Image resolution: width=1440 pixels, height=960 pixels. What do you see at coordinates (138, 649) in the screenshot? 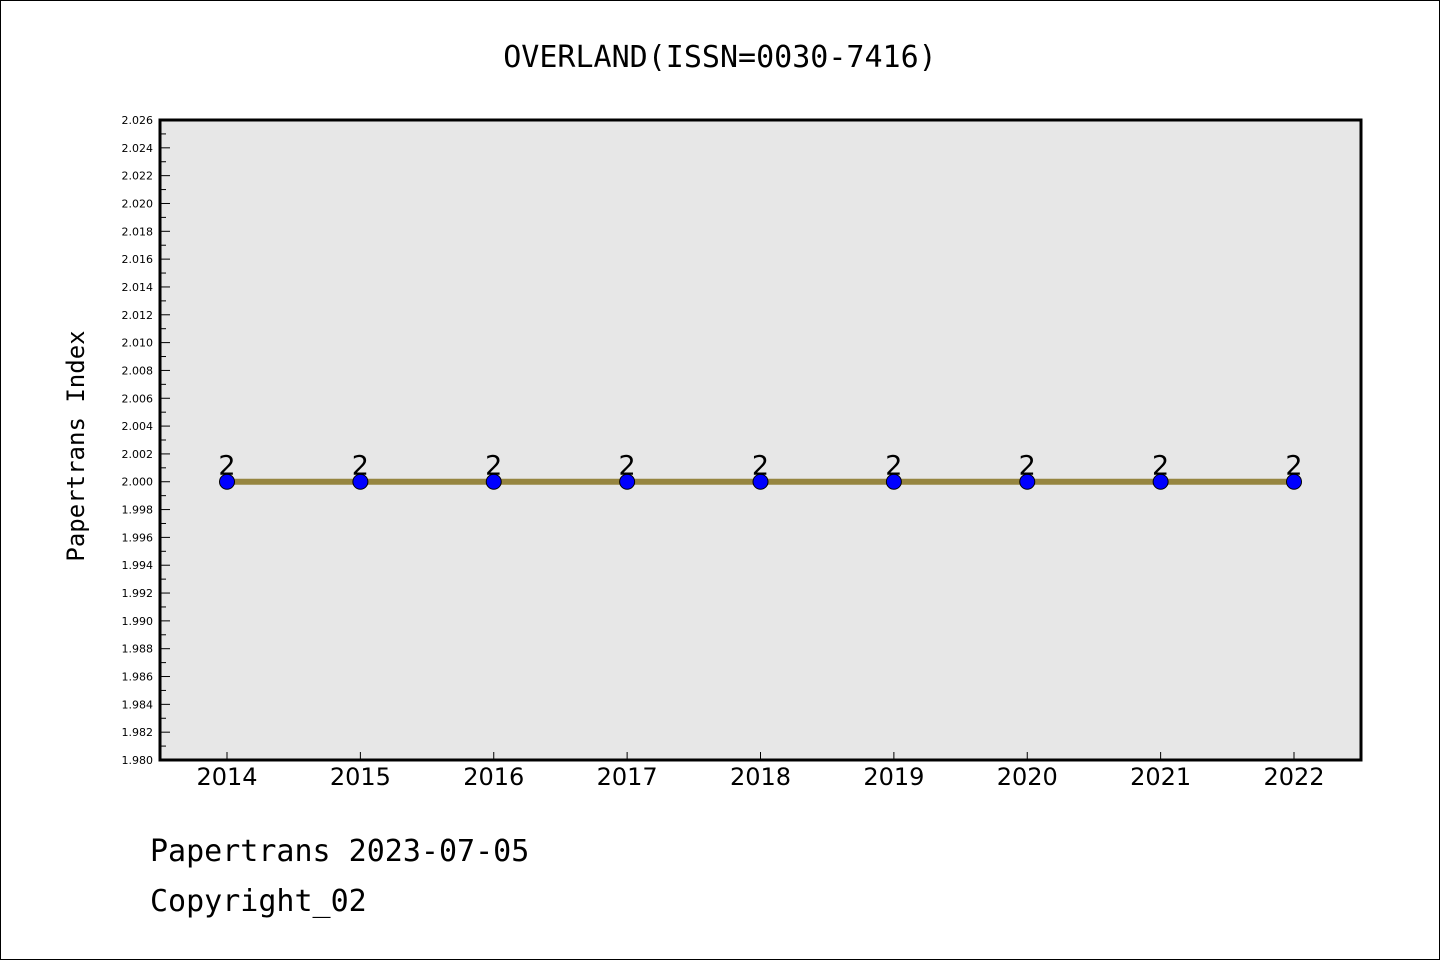
I see `y-tick-label: 1.988` at bounding box center [138, 649].